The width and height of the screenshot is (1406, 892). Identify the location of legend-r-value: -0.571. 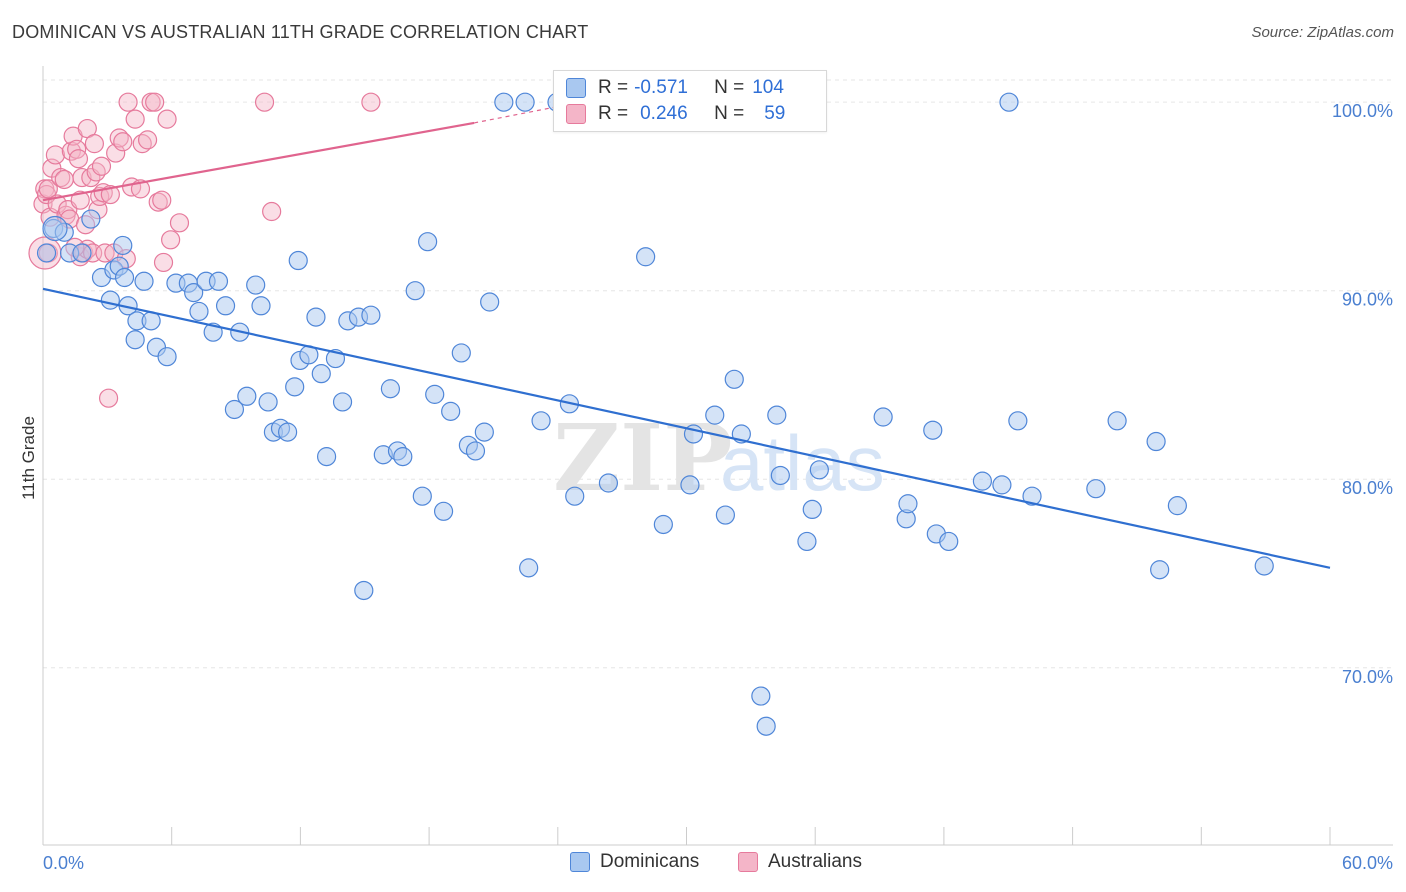
(661, 87).